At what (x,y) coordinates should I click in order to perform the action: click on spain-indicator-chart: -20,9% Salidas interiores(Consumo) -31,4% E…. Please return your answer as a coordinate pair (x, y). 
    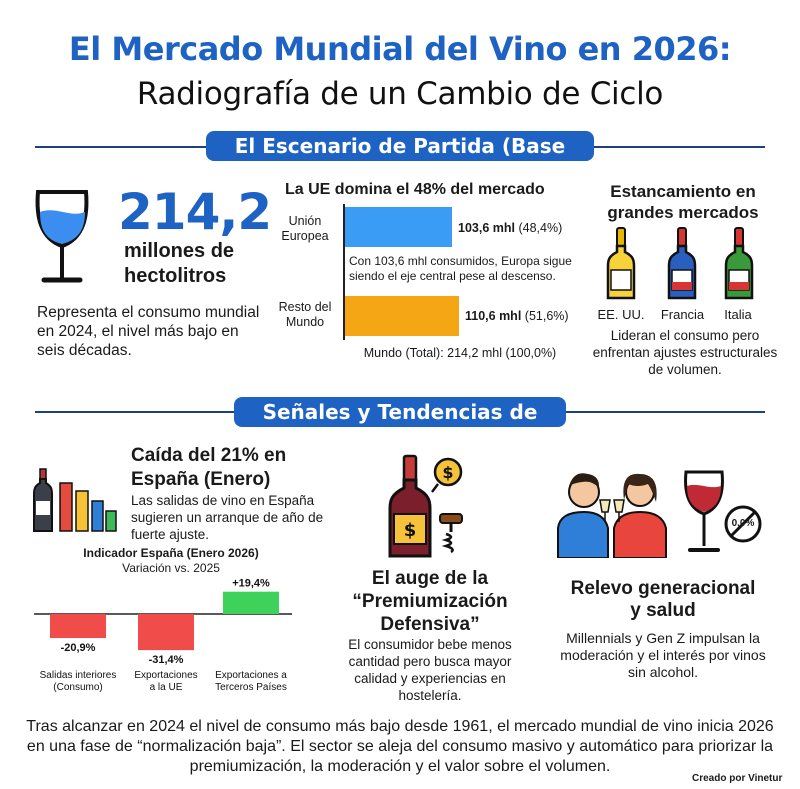
    Looking at the image, I should click on (163, 635).